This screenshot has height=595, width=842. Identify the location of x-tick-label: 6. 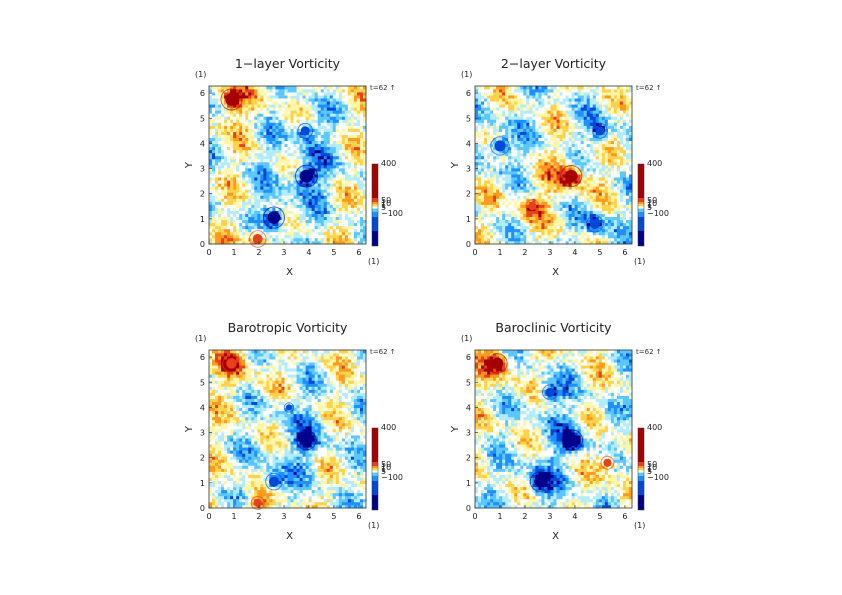
(358, 252).